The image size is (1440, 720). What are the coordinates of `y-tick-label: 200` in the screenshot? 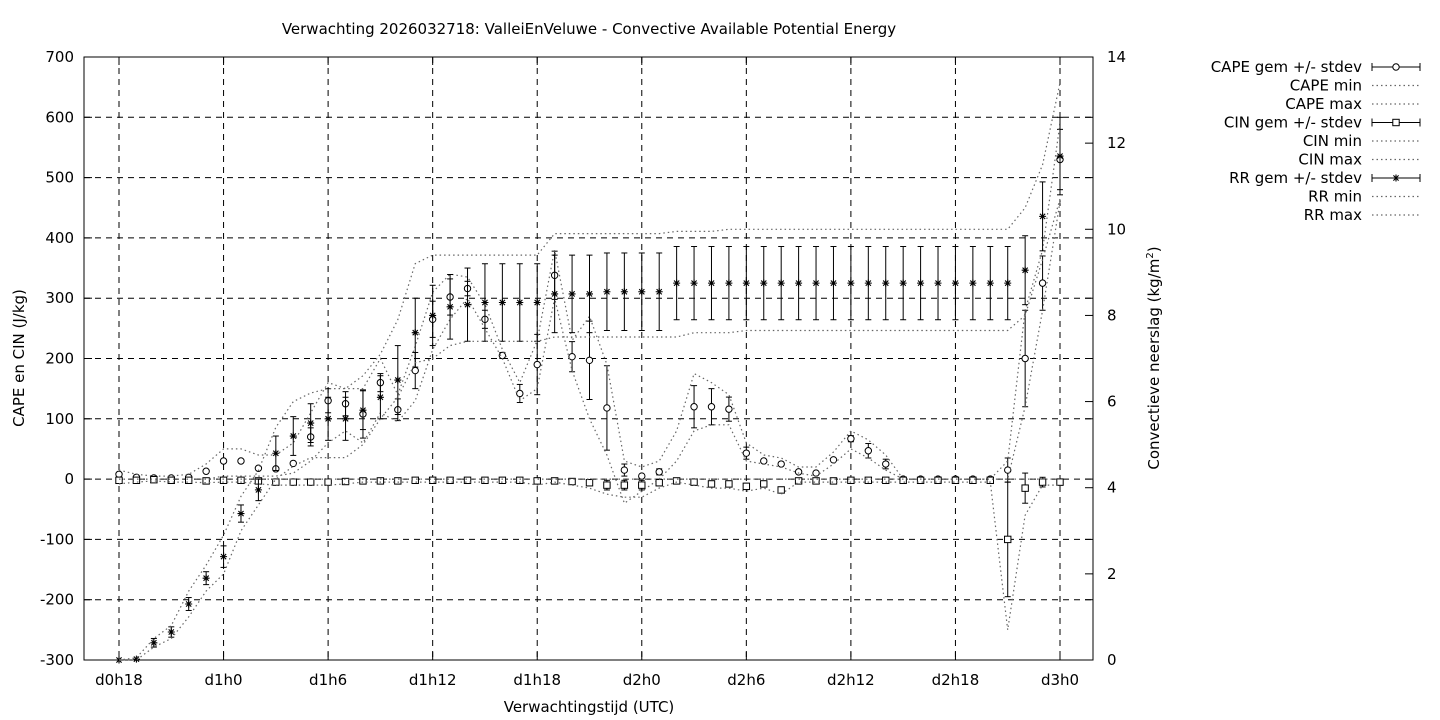 It's located at (59, 359).